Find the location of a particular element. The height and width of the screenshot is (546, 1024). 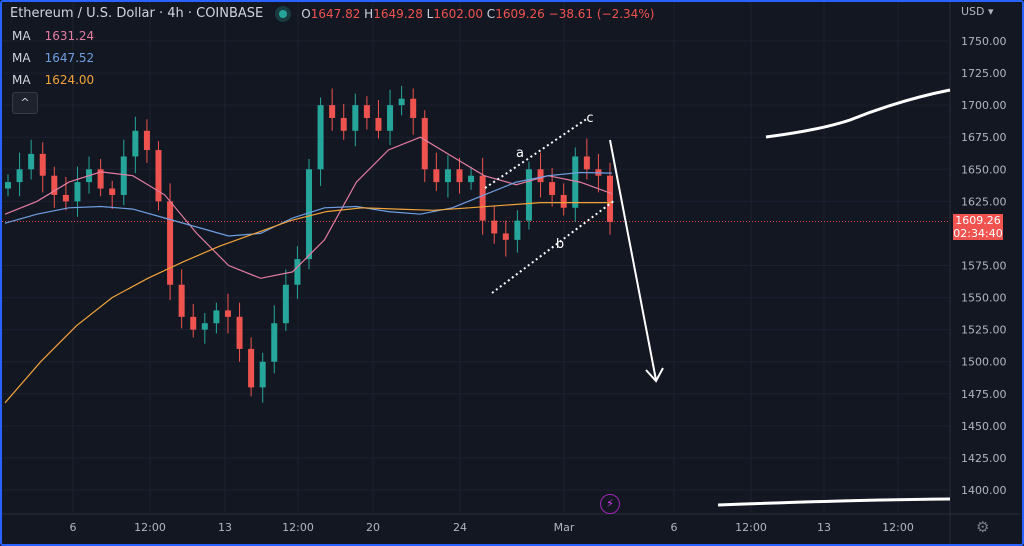

lightning-icon: ⚡ is located at coordinates (610, 504).